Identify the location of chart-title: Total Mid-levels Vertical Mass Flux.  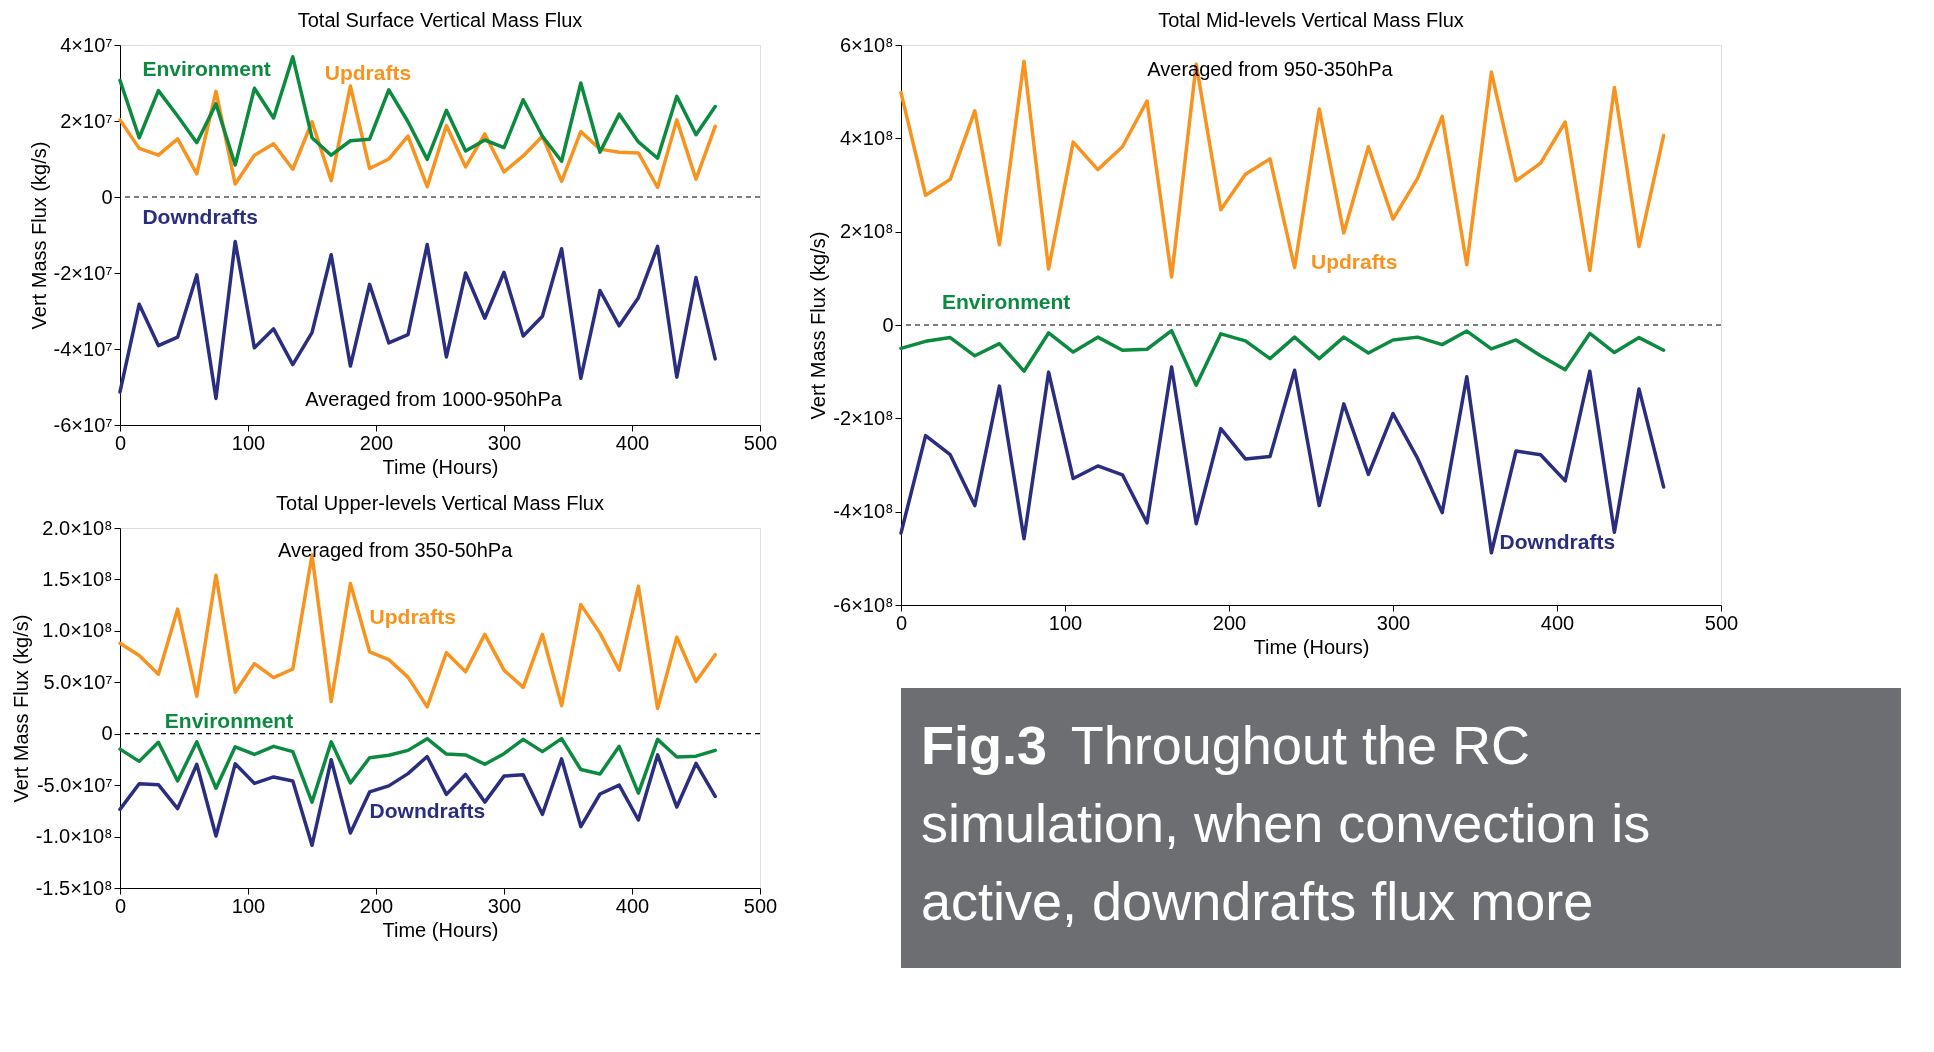
(1311, 20).